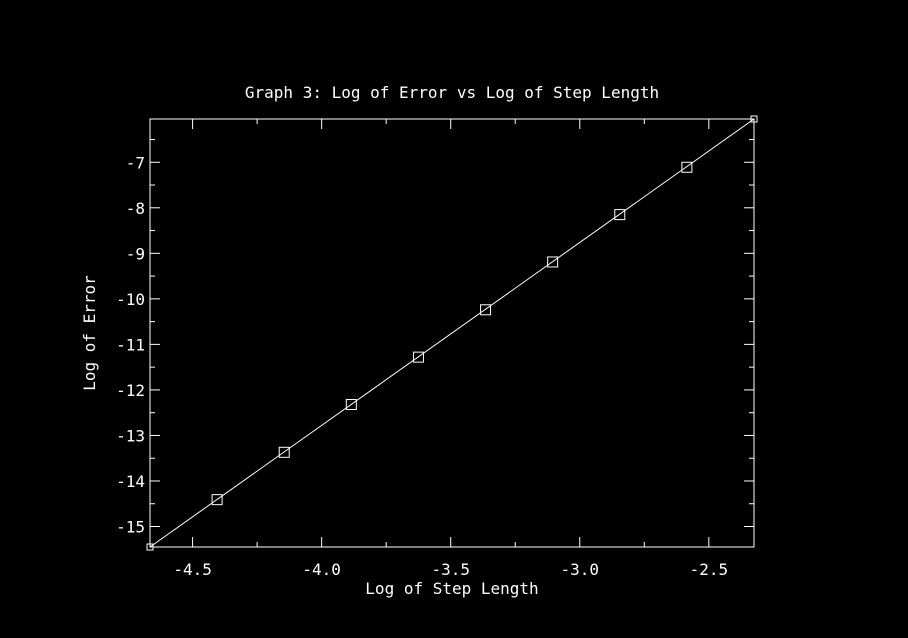  I want to click on y-tick-label: -15, so click(130, 527).